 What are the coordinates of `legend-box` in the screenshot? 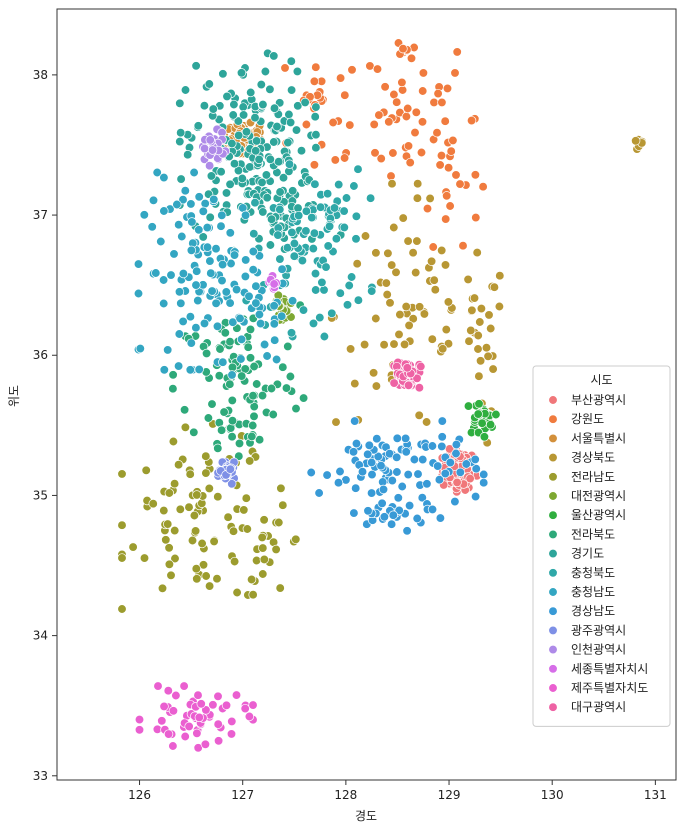 It's located at (601, 546).